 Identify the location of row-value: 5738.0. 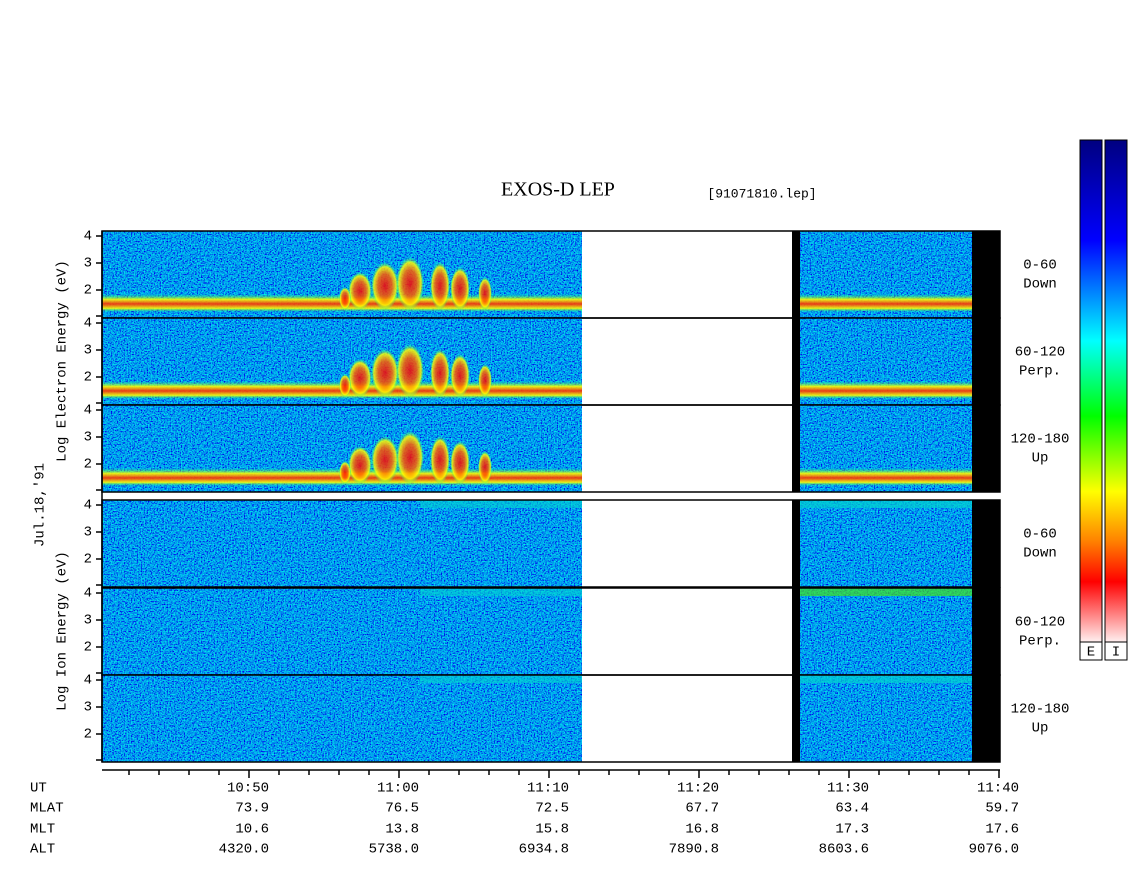
(394, 850).